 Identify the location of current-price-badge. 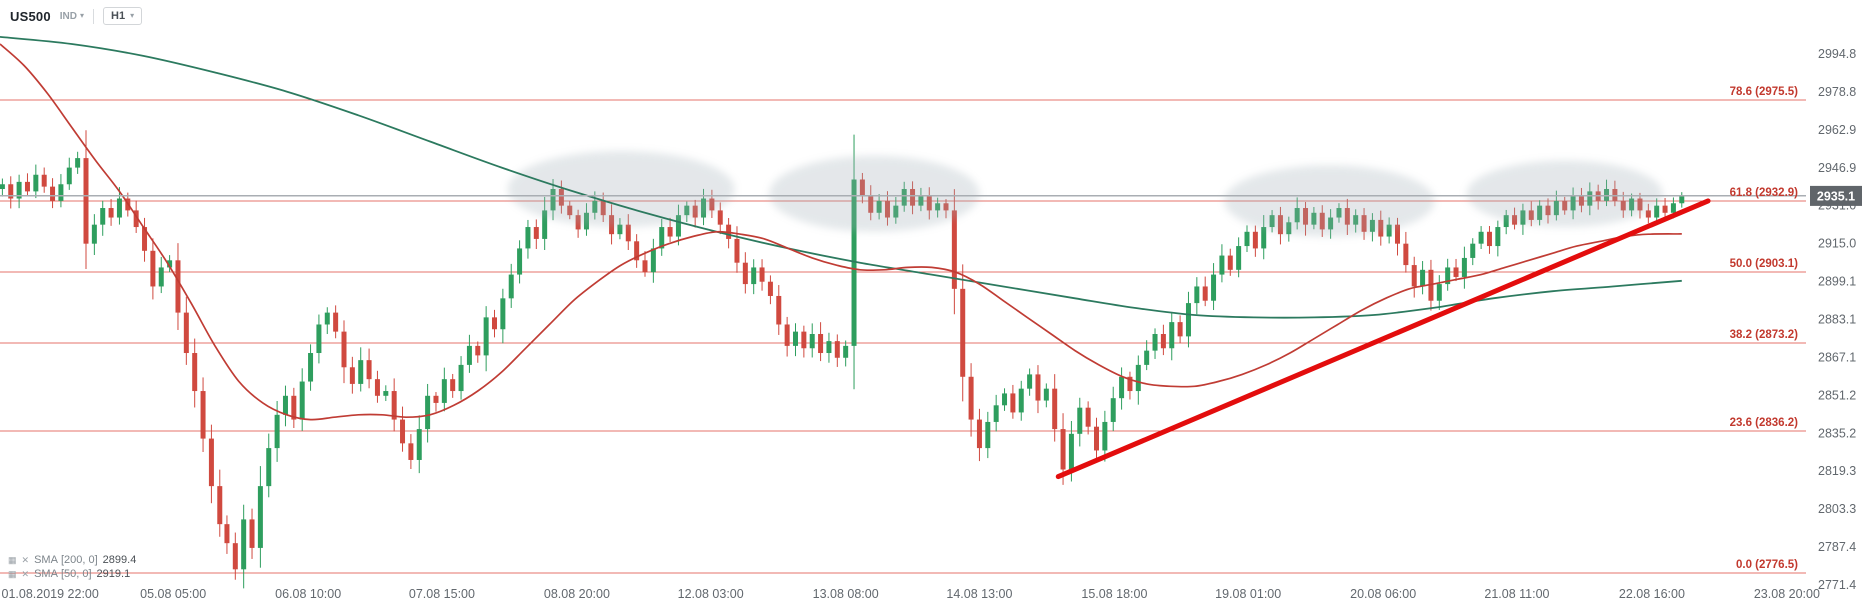
(1836, 195).